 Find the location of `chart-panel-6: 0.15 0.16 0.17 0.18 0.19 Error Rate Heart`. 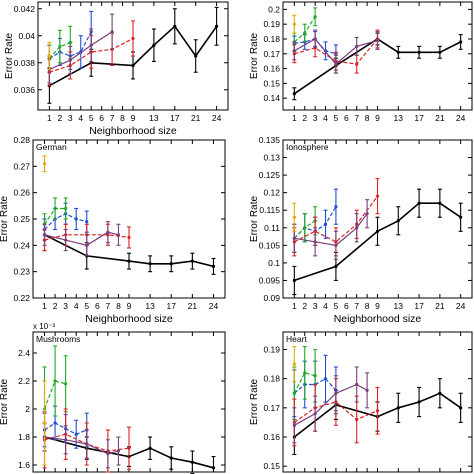

chart-panel-6: 0.15 0.16 0.17 0.18 0.19 Error Rate Heart is located at coordinates (361, 402).